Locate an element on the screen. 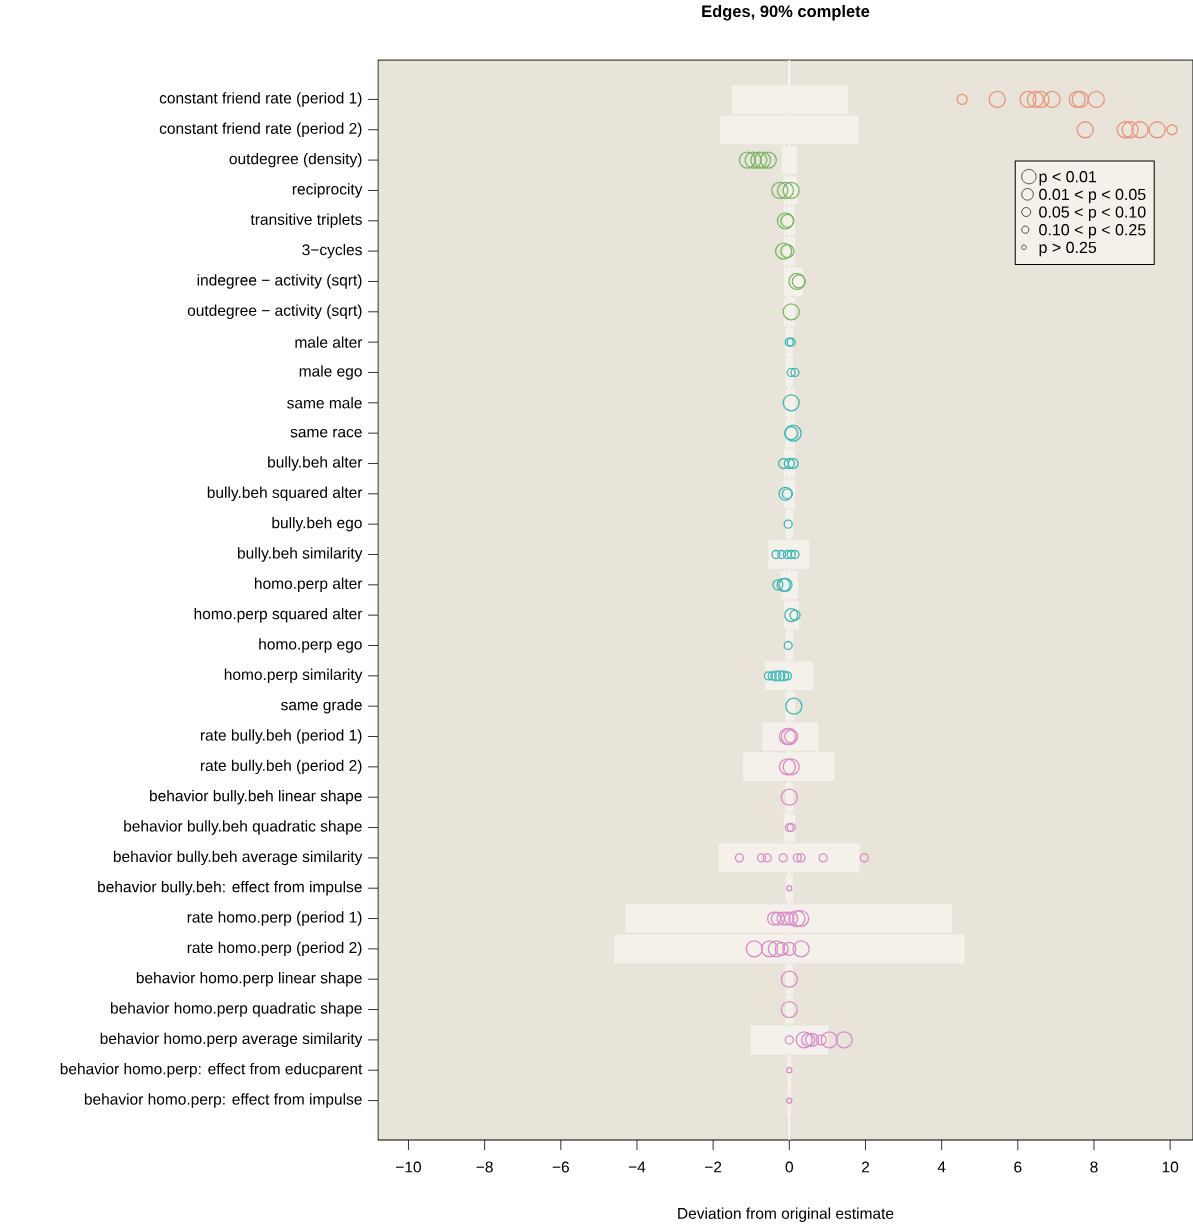  y-tick-label: rate bully.beh (period 2) is located at coordinates (281, 767).